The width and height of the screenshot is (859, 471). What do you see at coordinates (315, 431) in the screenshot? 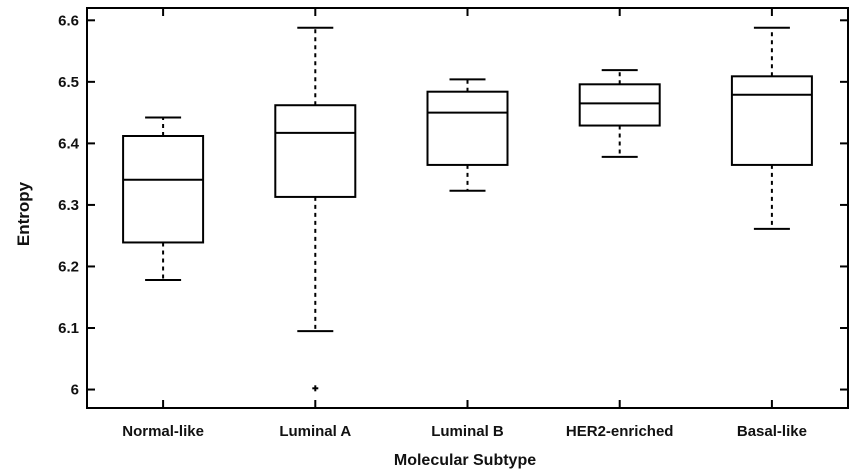
I see `x-tick-label: Luminal A` at bounding box center [315, 431].